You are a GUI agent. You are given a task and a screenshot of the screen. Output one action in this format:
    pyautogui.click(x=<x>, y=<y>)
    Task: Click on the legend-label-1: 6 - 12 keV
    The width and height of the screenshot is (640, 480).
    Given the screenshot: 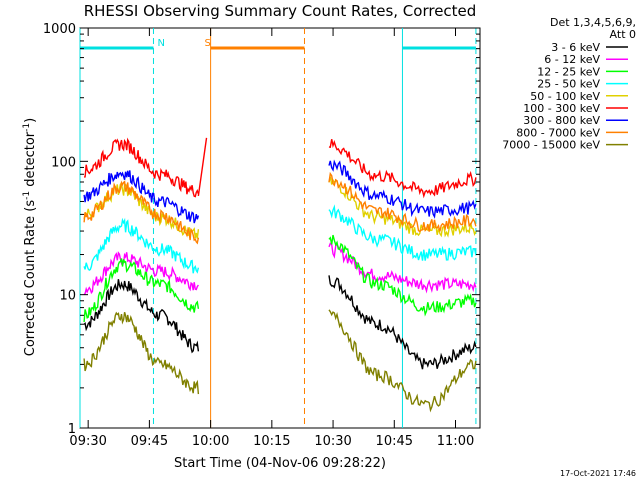 What is the action you would take?
    pyautogui.click(x=572, y=59)
    